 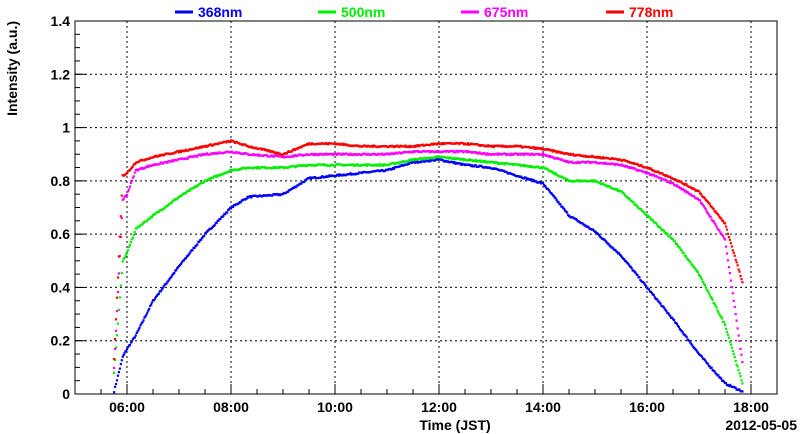 What do you see at coordinates (363, 12) in the screenshot?
I see `legend-label: 500nm` at bounding box center [363, 12].